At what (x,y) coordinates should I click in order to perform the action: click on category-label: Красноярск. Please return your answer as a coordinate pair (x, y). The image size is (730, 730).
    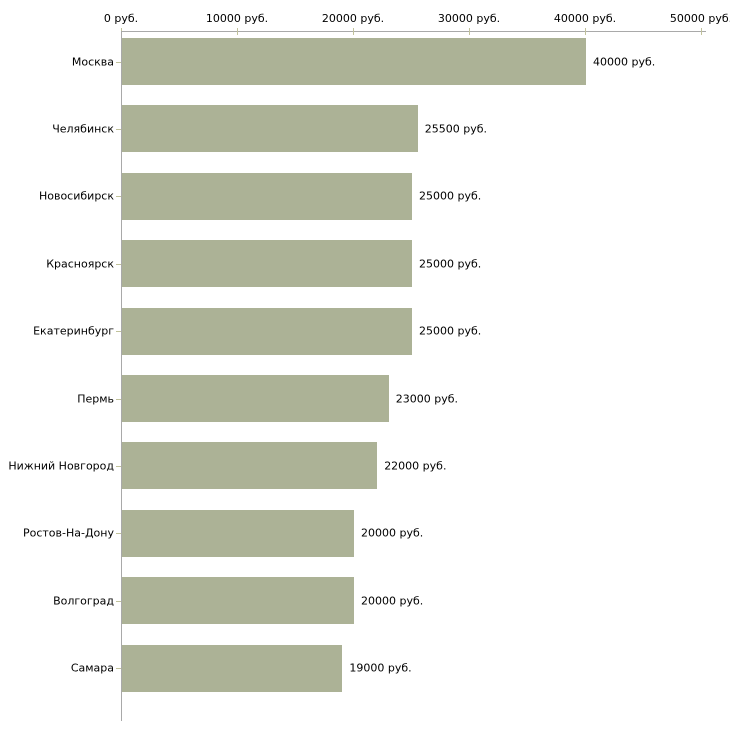
    Looking at the image, I should click on (80, 264).